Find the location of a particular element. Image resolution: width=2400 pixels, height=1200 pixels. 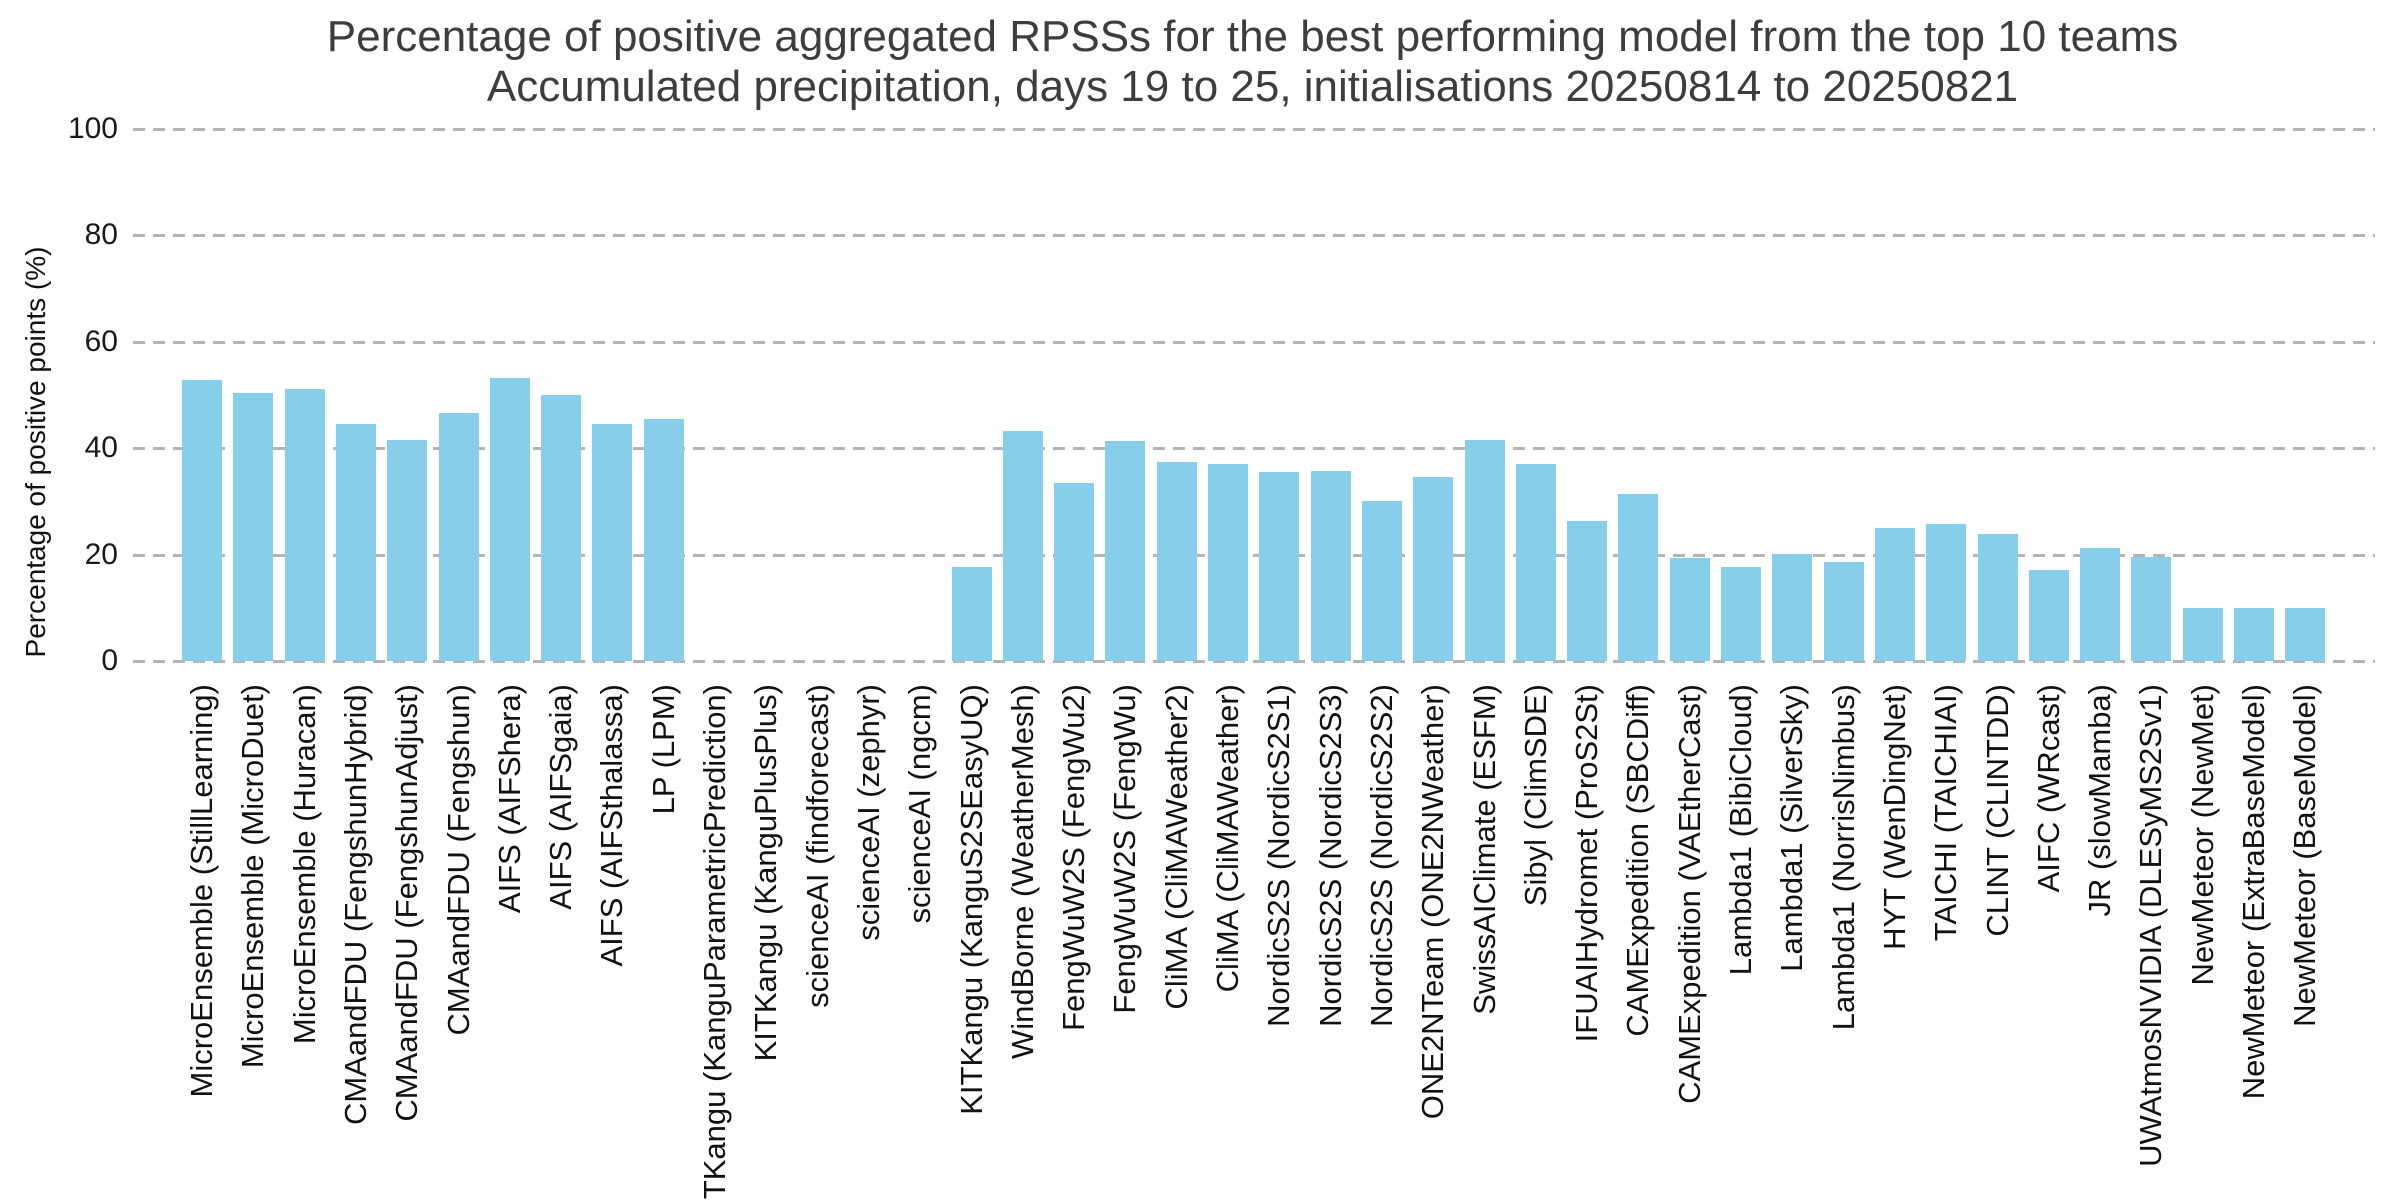

x-tick-label: FengWuW2S (FengWu) is located at coordinates (1125, 849).